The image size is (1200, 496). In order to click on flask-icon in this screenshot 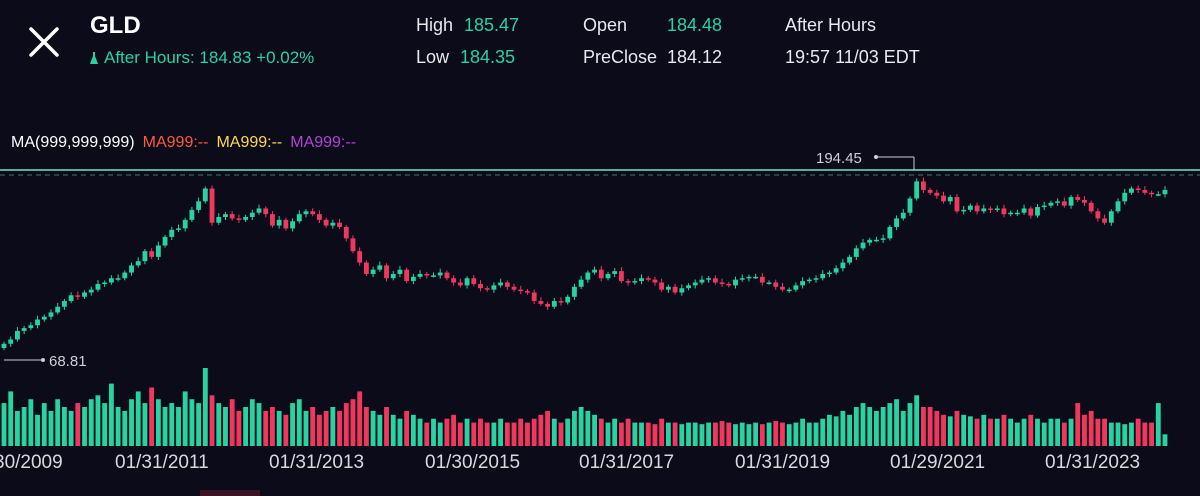, I will do `click(94, 58)`.